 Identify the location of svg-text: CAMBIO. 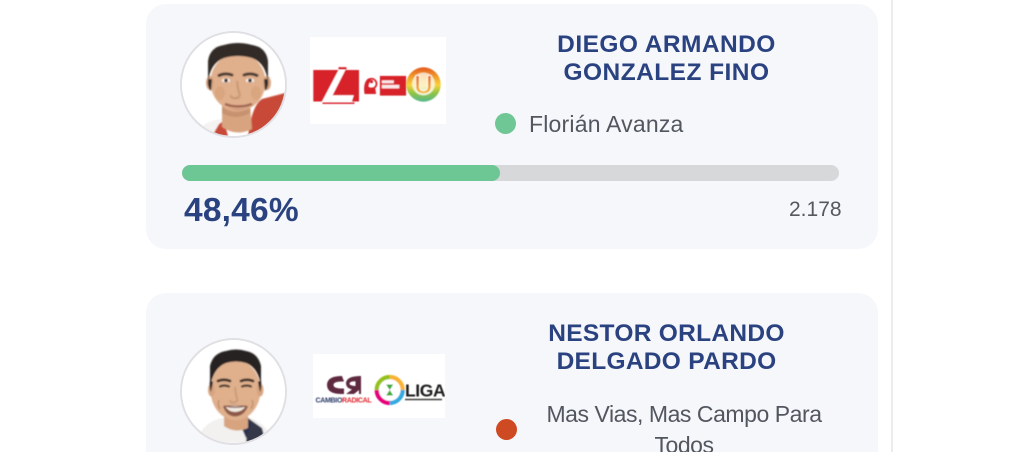
(329, 401).